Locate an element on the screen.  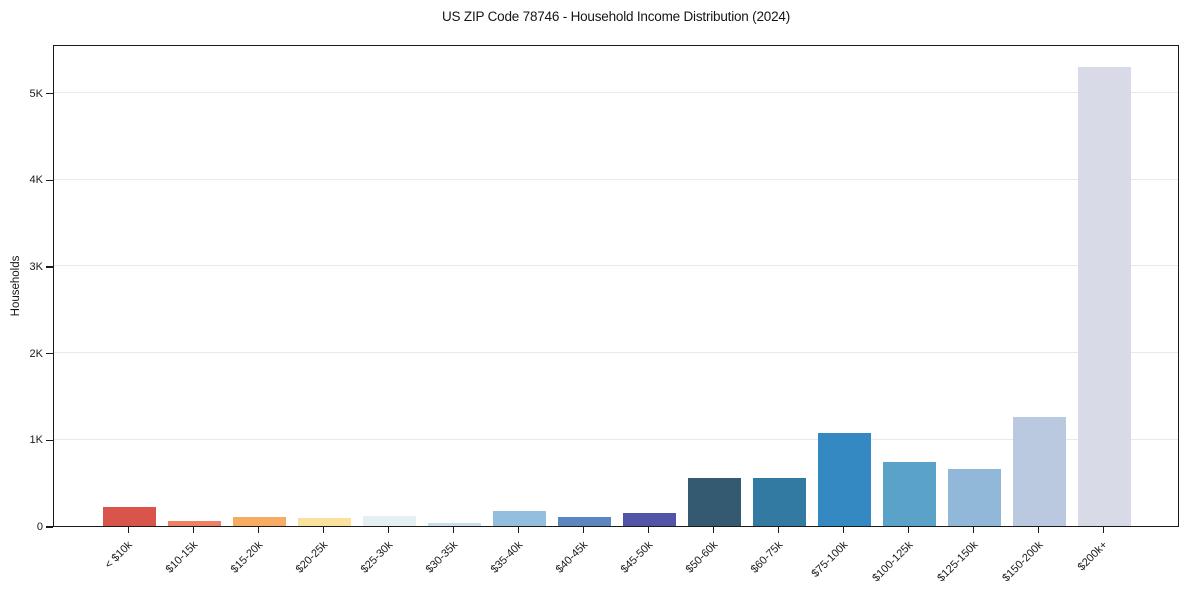
x-tick-label: $45-50k is located at coordinates (636, 557).